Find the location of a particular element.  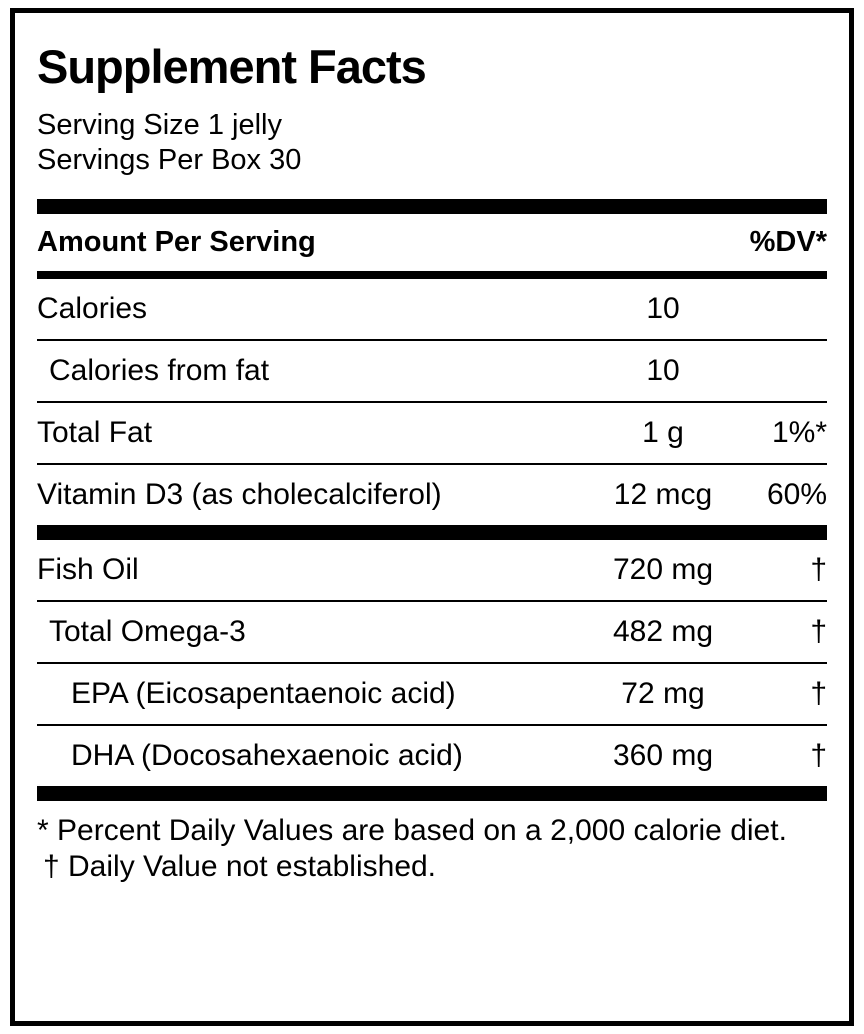

nutrient-amount: 720 mg is located at coordinates (663, 569).